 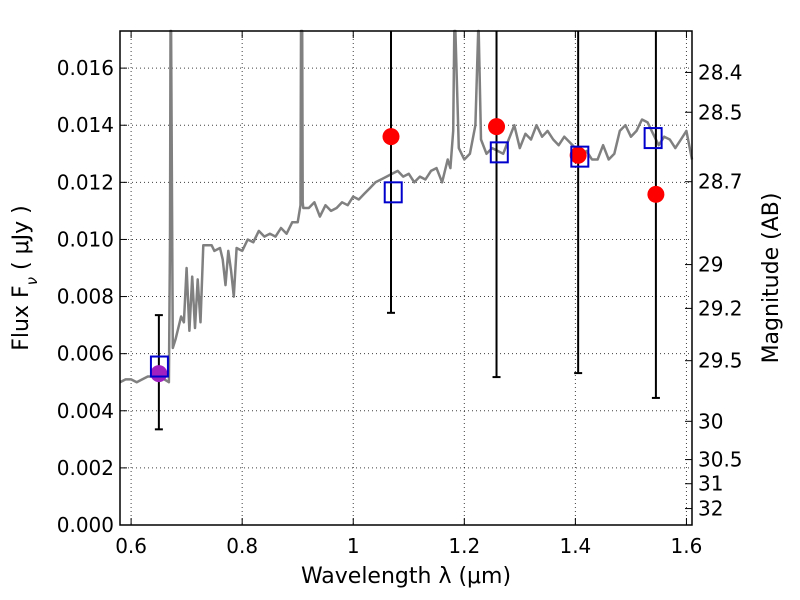 What do you see at coordinates (710, 484) in the screenshot?
I see `y2-tick-label: 31` at bounding box center [710, 484].